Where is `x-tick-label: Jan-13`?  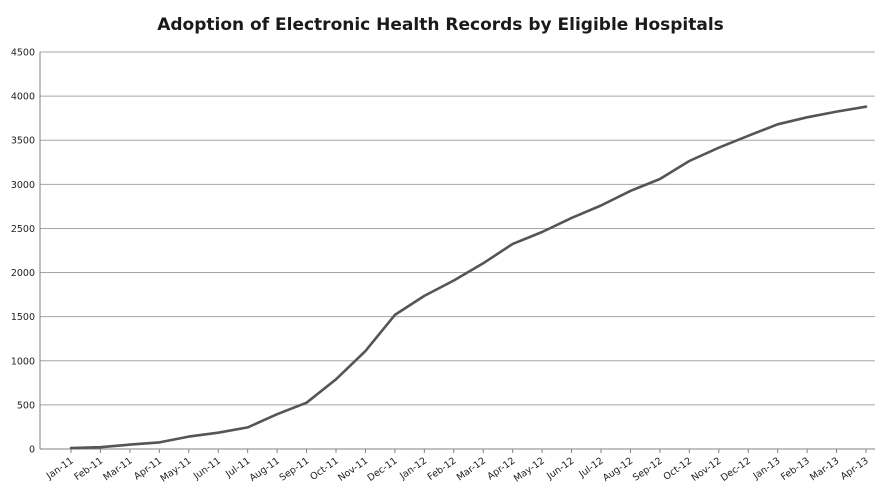 x-tick-label: Jan-13 is located at coordinates (767, 468).